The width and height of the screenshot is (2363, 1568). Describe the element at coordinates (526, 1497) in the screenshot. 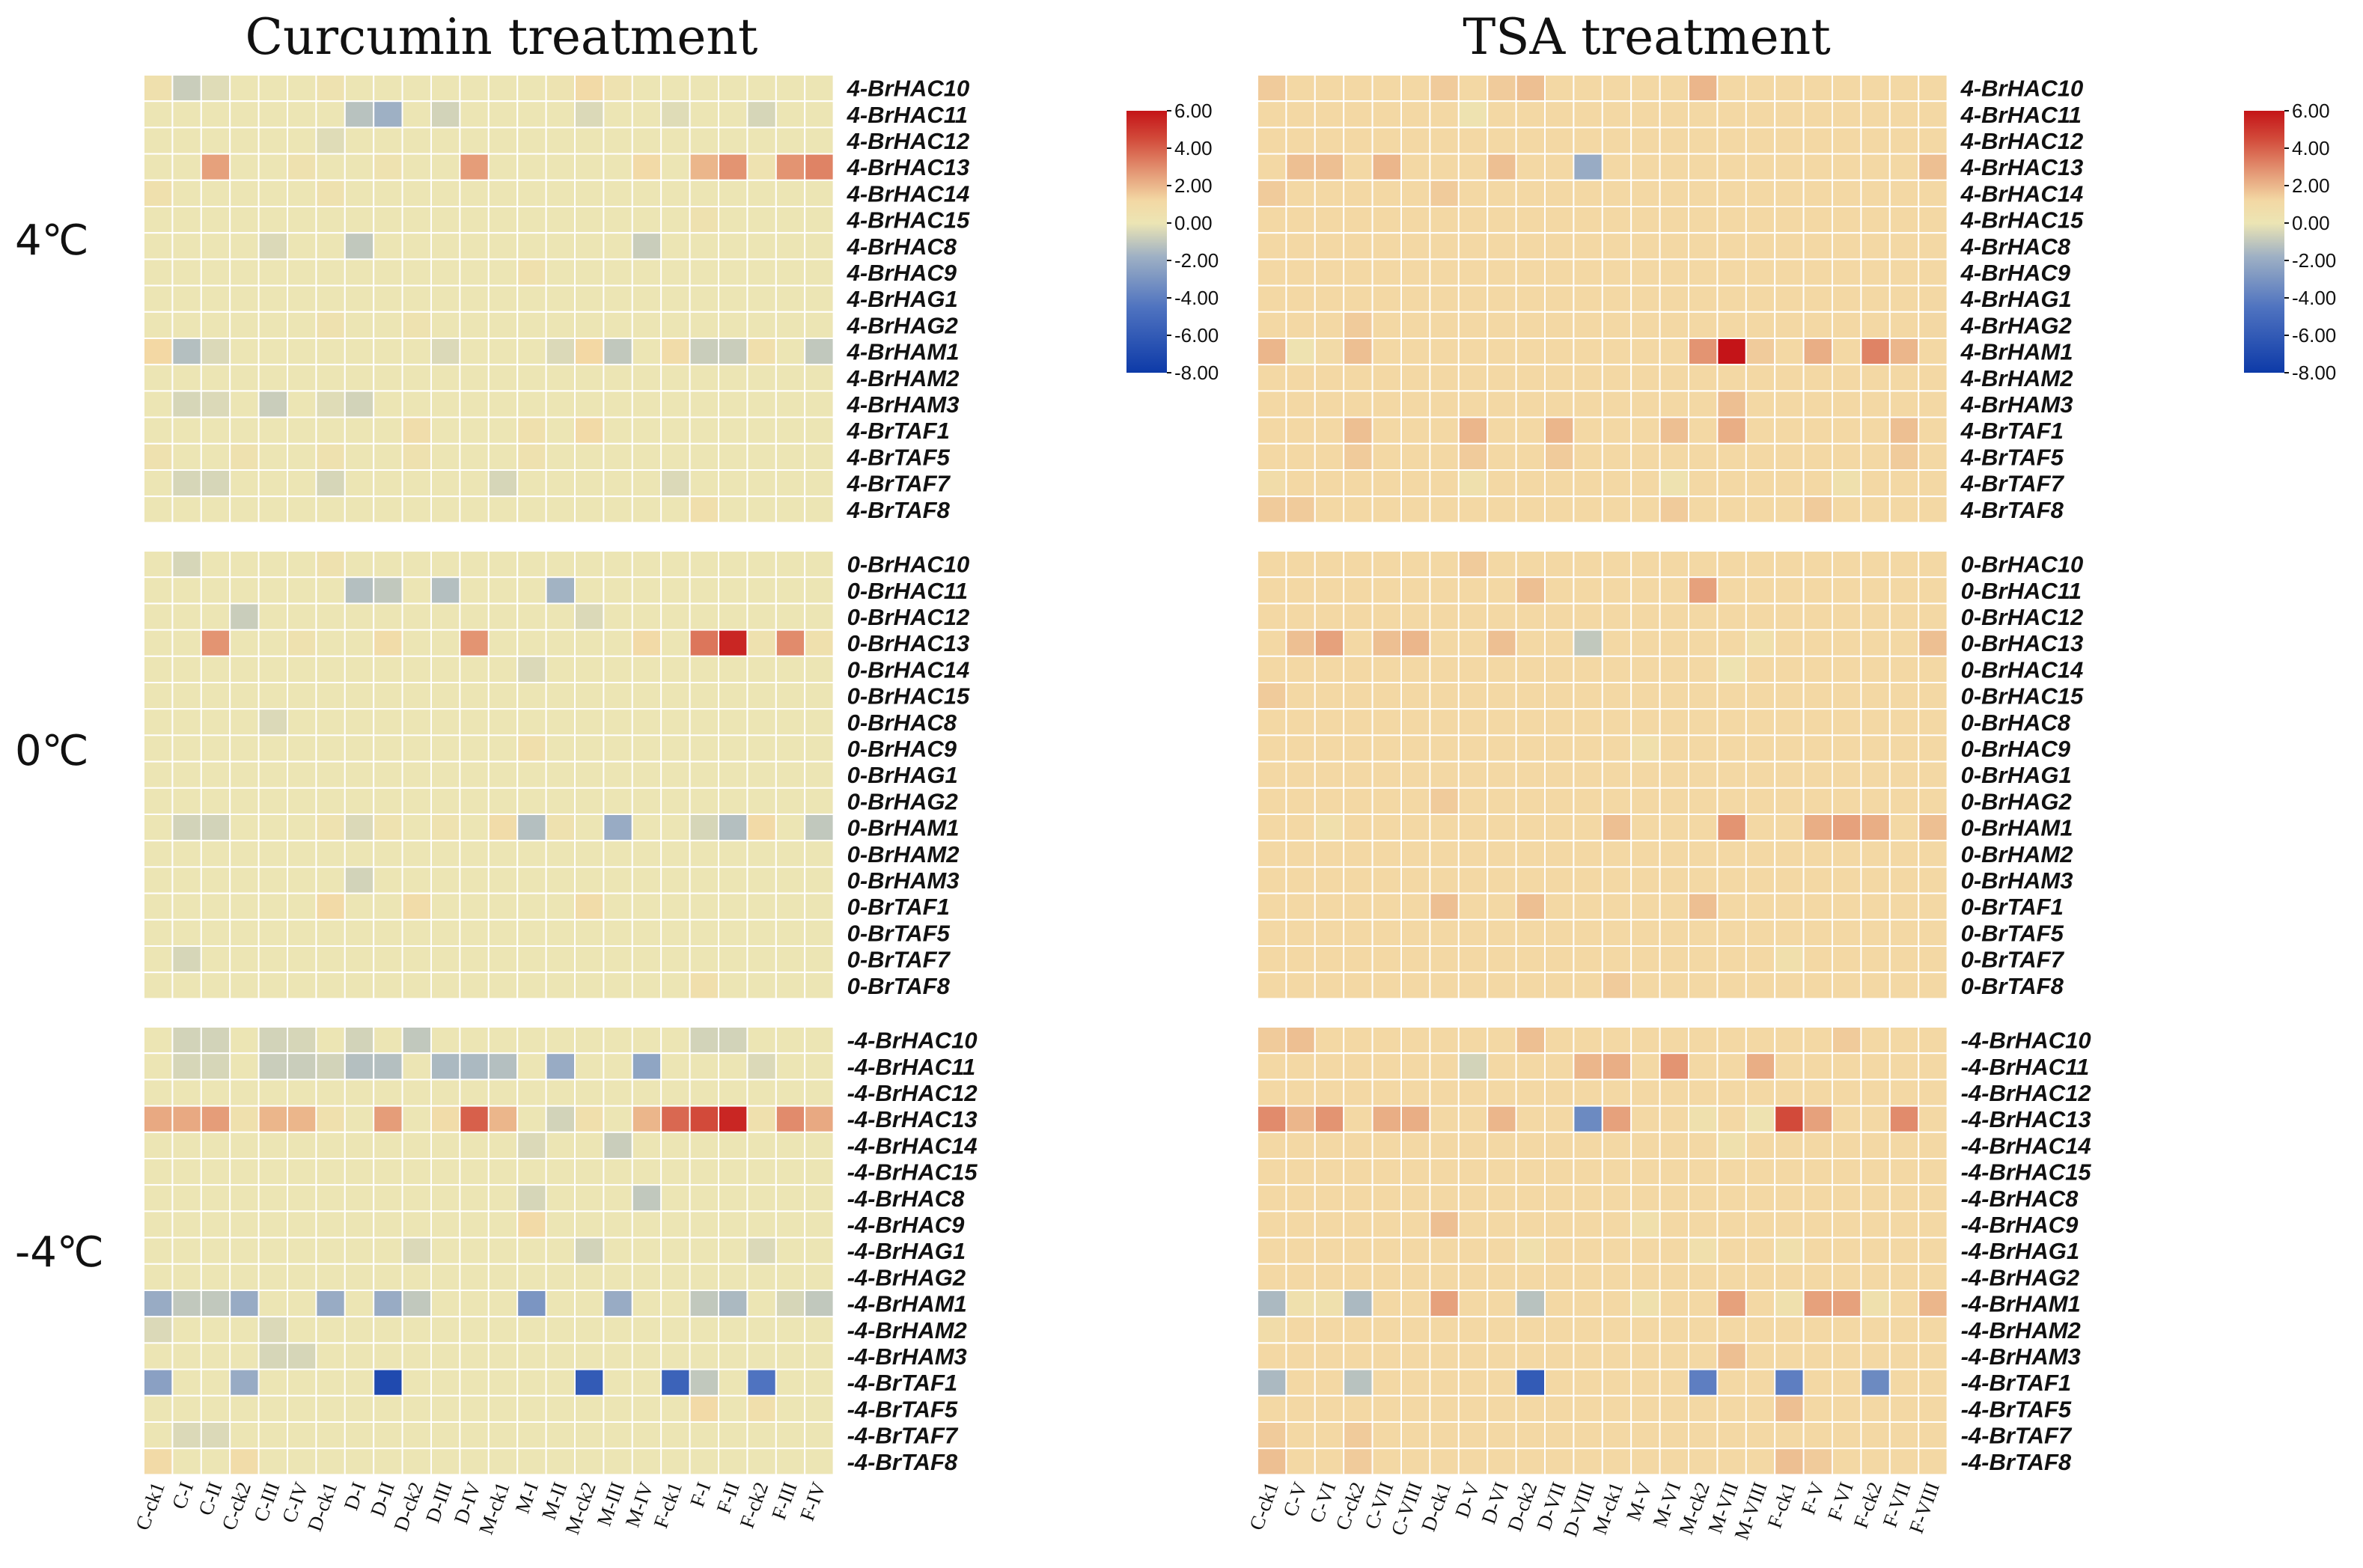

I see `column-label: M-I` at that location.